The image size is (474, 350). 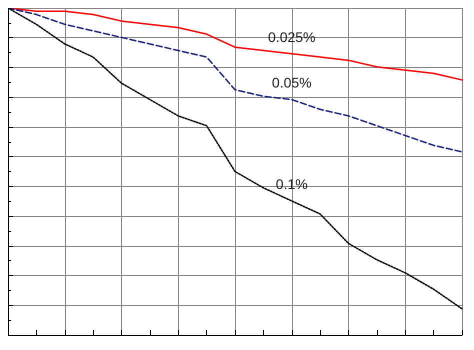 What do you see at coordinates (292, 36) in the screenshot?
I see `series-label: 0.025%` at bounding box center [292, 36].